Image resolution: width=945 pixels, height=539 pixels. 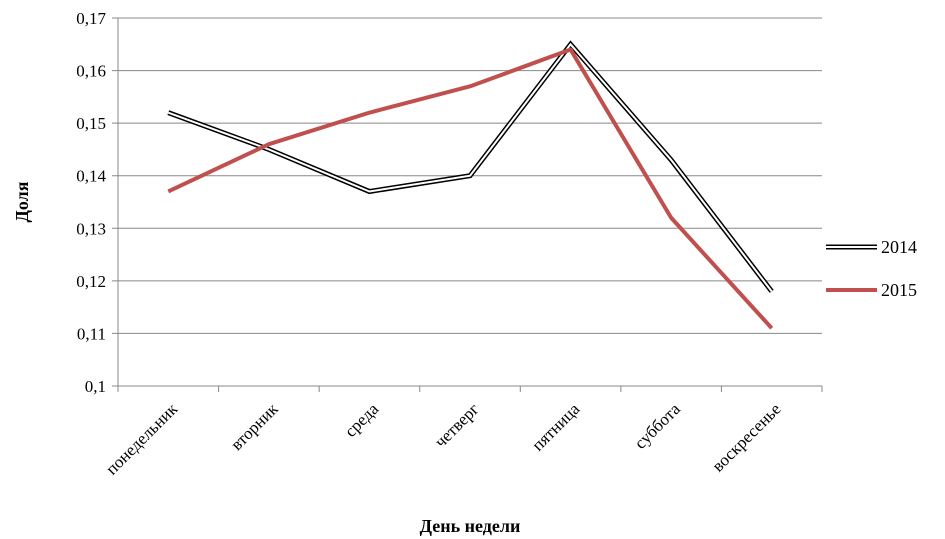 I want to click on y-tick-label: 0,14, so click(x=91, y=176).